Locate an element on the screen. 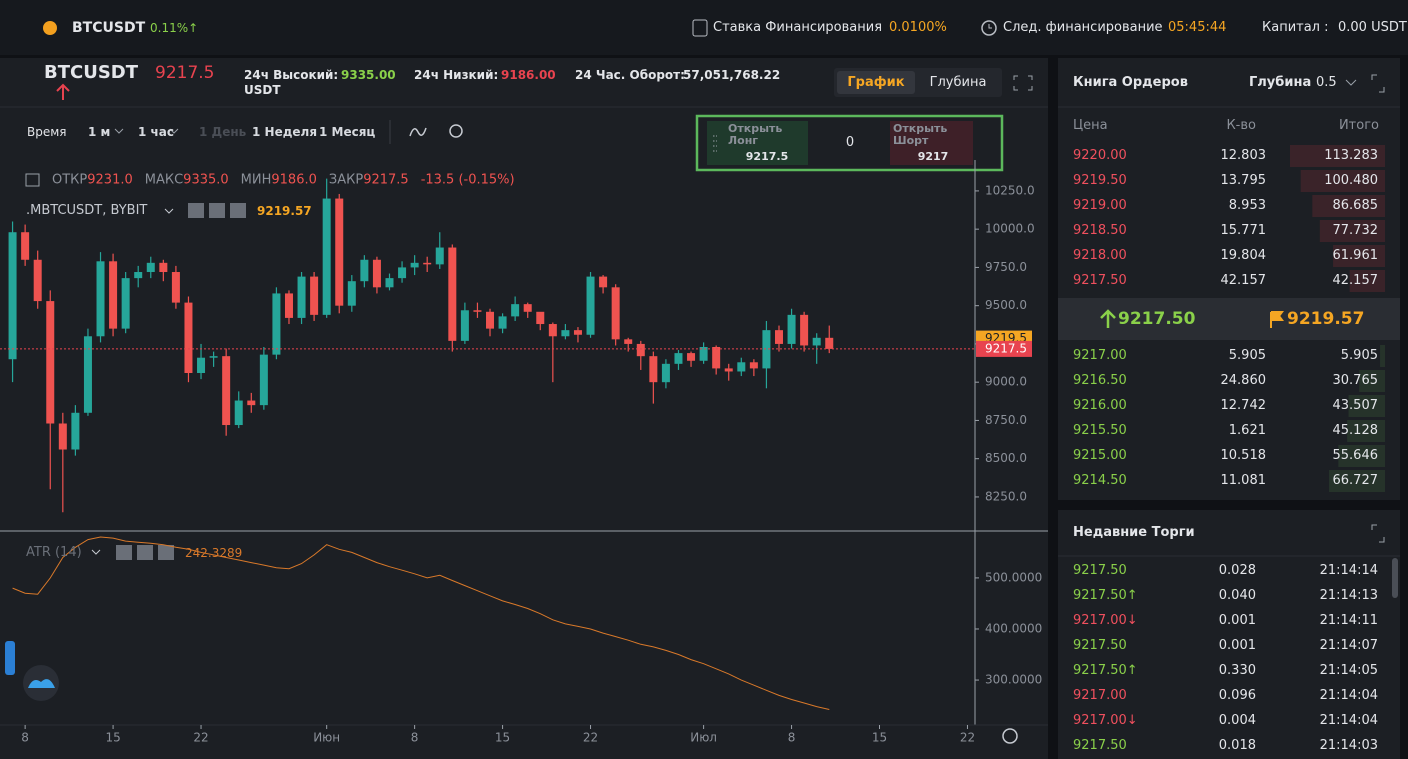 Image resolution: width=1408 pixels, height=759 pixels. interval: 1 Месяц is located at coordinates (347, 132).